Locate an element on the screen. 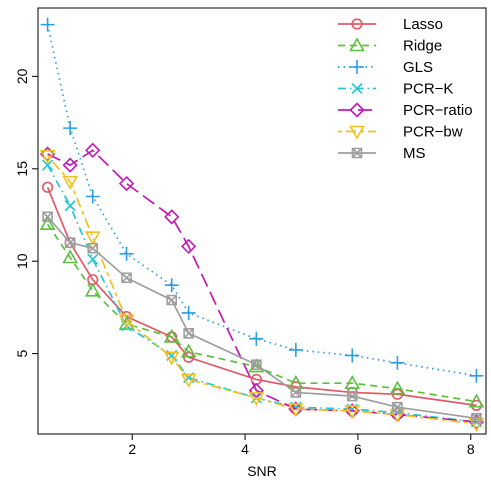  y-tick-label: 20 is located at coordinates (22, 76).